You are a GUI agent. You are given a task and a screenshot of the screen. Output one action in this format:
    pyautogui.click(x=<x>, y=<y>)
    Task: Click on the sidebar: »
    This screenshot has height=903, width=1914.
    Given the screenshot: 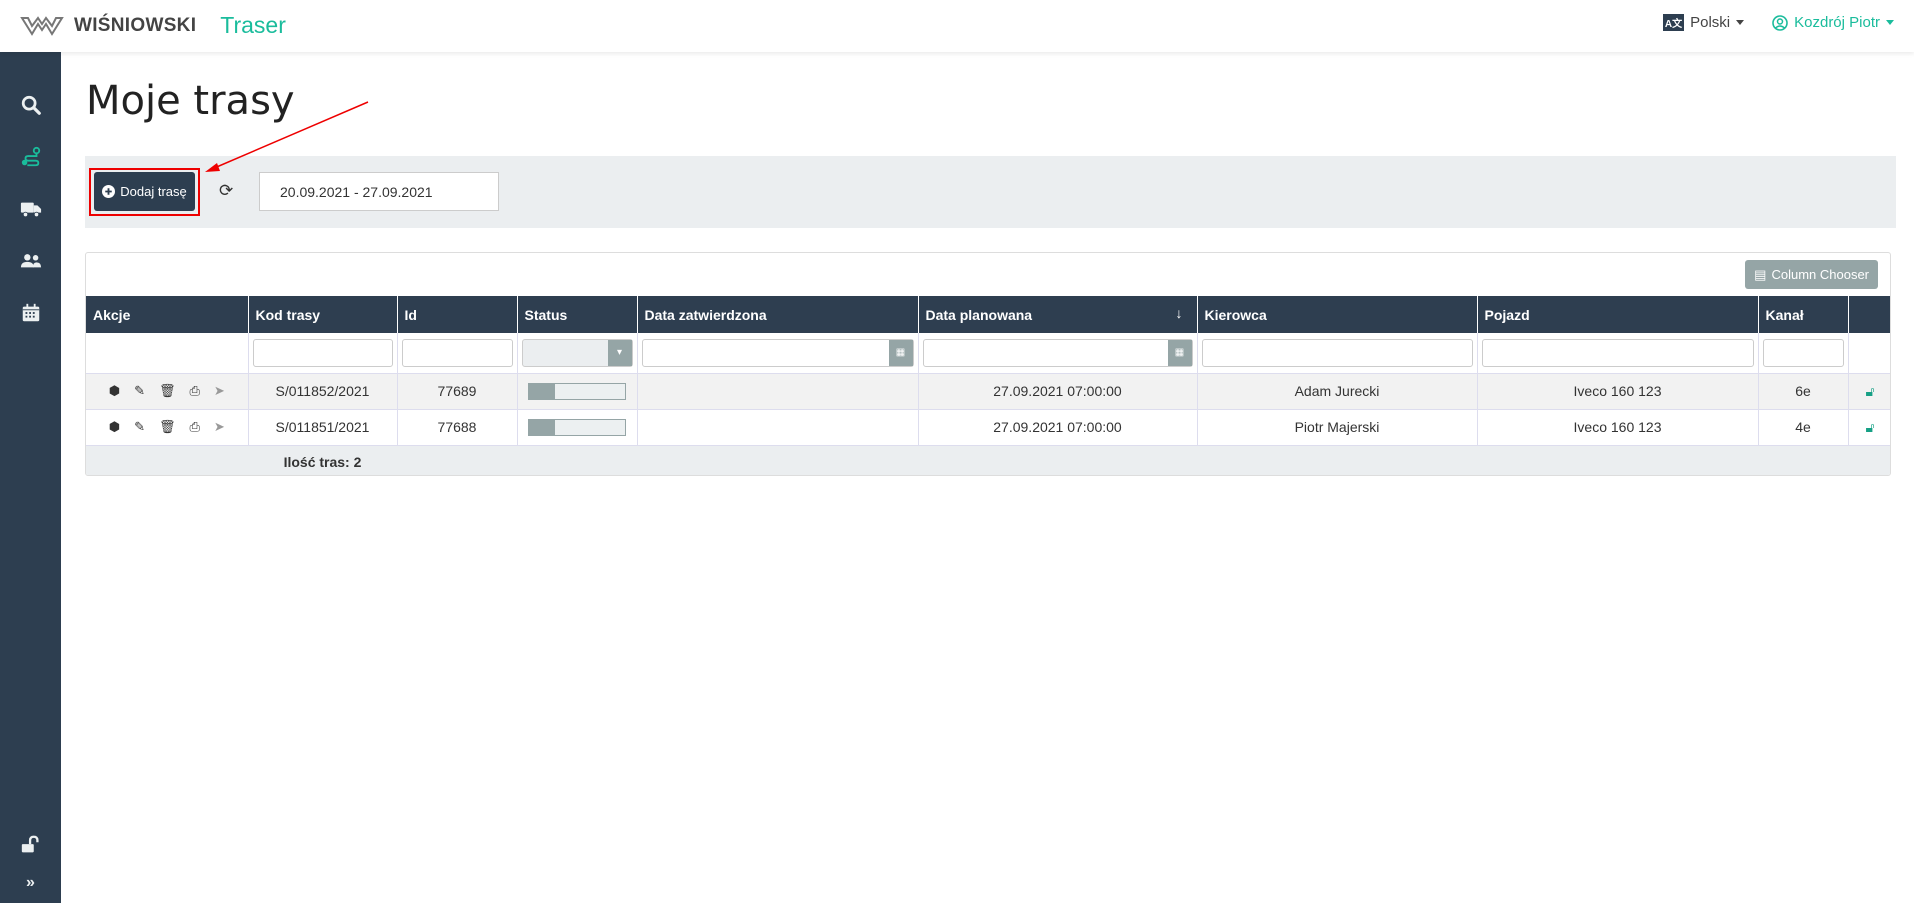 What is the action you would take?
    pyautogui.click(x=30, y=477)
    